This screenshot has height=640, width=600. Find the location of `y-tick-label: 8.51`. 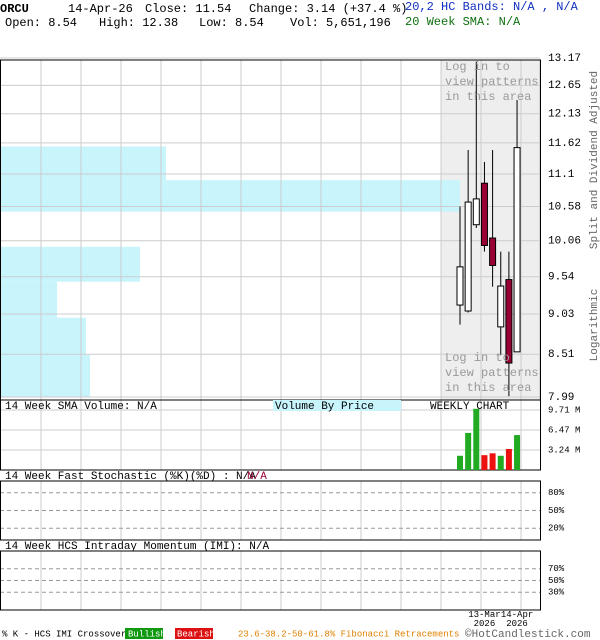

y-tick-label: 8.51 is located at coordinates (561, 355).